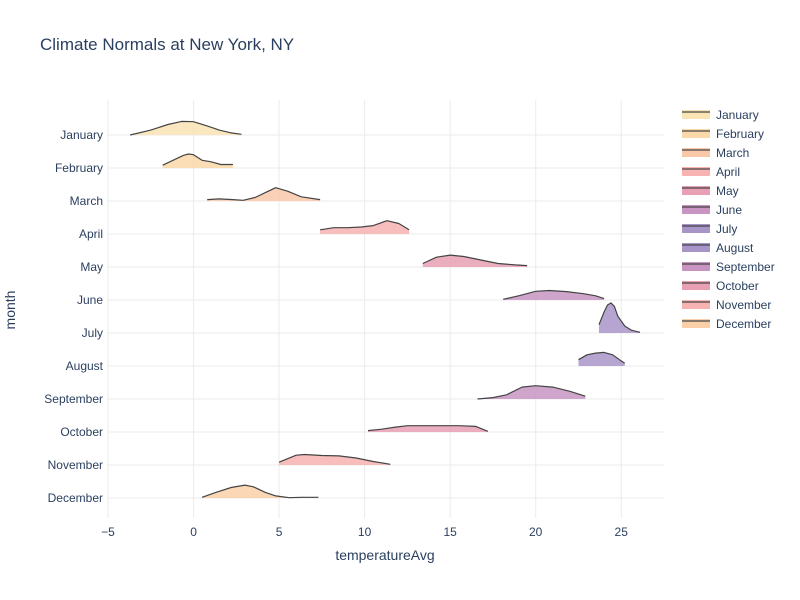 This screenshot has height=600, width=800. I want to click on legend-item: October, so click(720, 286).